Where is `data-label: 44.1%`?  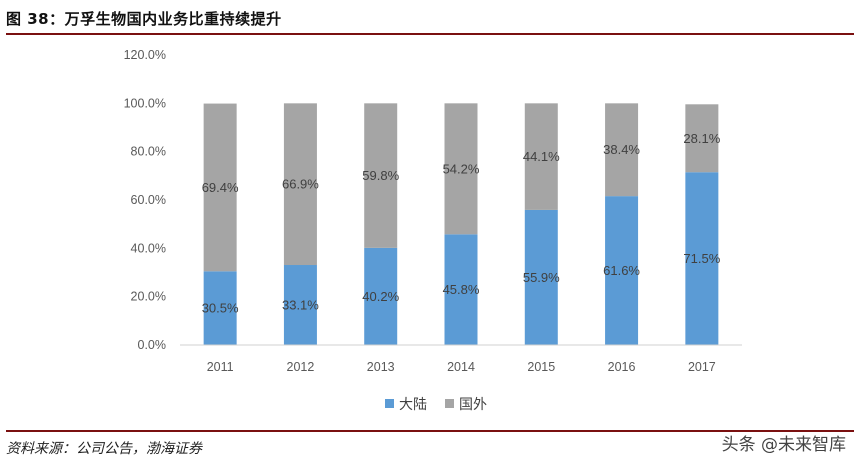 data-label: 44.1% is located at coordinates (541, 156).